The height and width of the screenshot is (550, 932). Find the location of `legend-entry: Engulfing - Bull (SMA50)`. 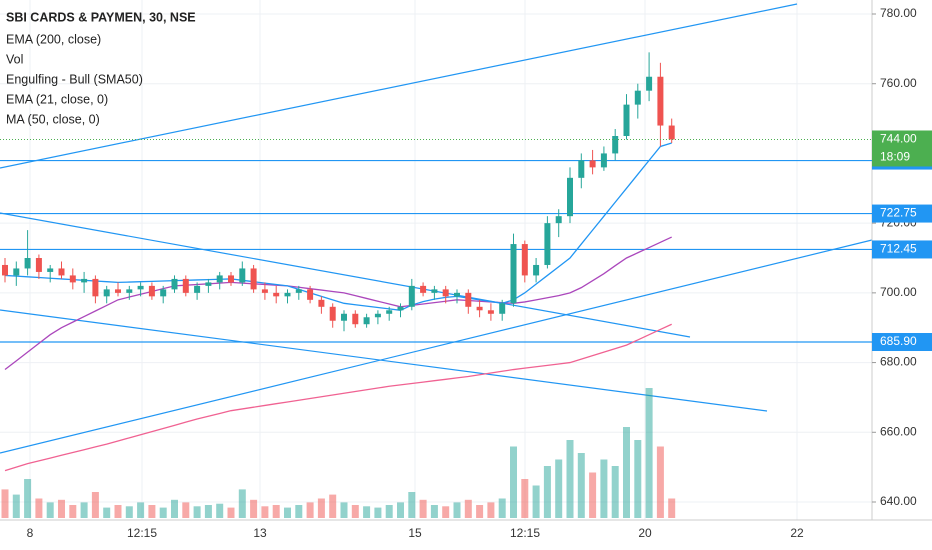

legend-entry: Engulfing - Bull (SMA50) is located at coordinates (74, 79).